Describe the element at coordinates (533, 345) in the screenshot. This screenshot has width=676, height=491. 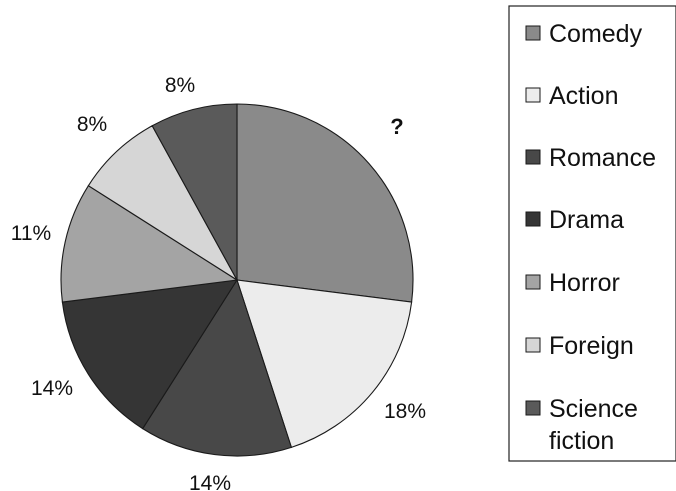
I see `legend-swatch-foreign` at that location.